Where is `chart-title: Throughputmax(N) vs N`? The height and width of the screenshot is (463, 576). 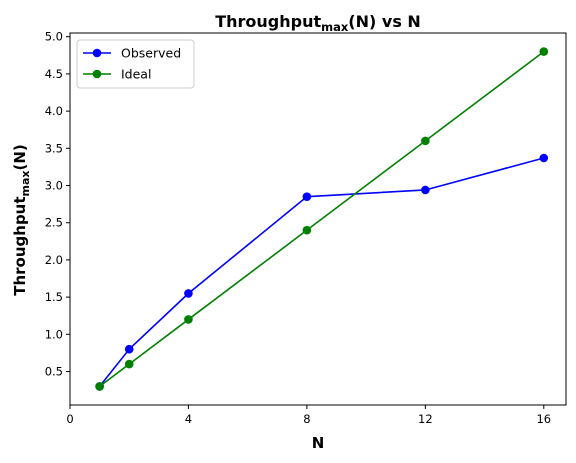
chart-title: Throughputmax(N) vs N is located at coordinates (318, 23).